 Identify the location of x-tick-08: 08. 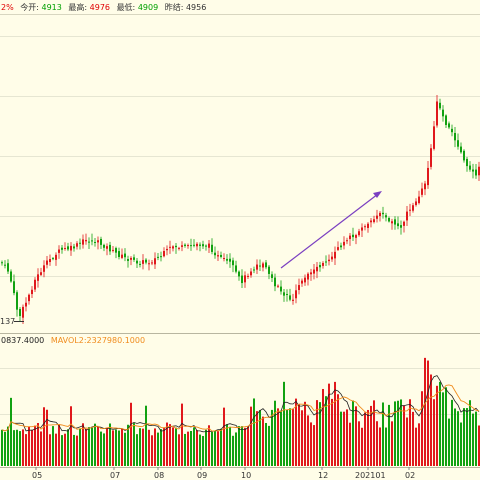
(159, 475).